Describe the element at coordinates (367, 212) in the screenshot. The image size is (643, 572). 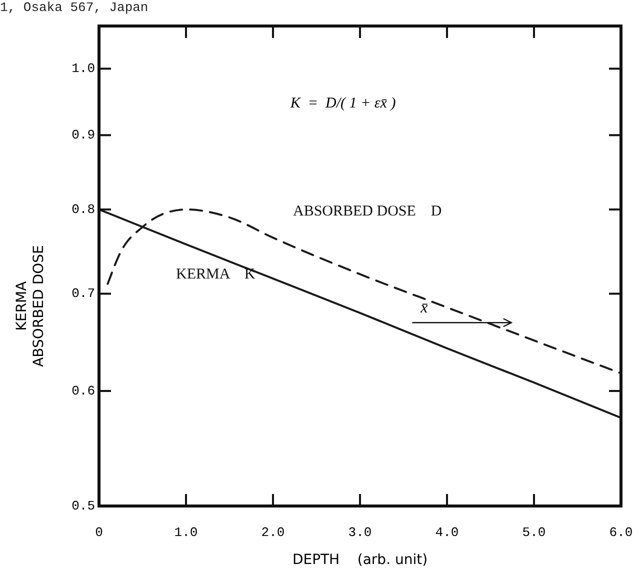
I see `series-label: ABSORBED DOSE D` at that location.